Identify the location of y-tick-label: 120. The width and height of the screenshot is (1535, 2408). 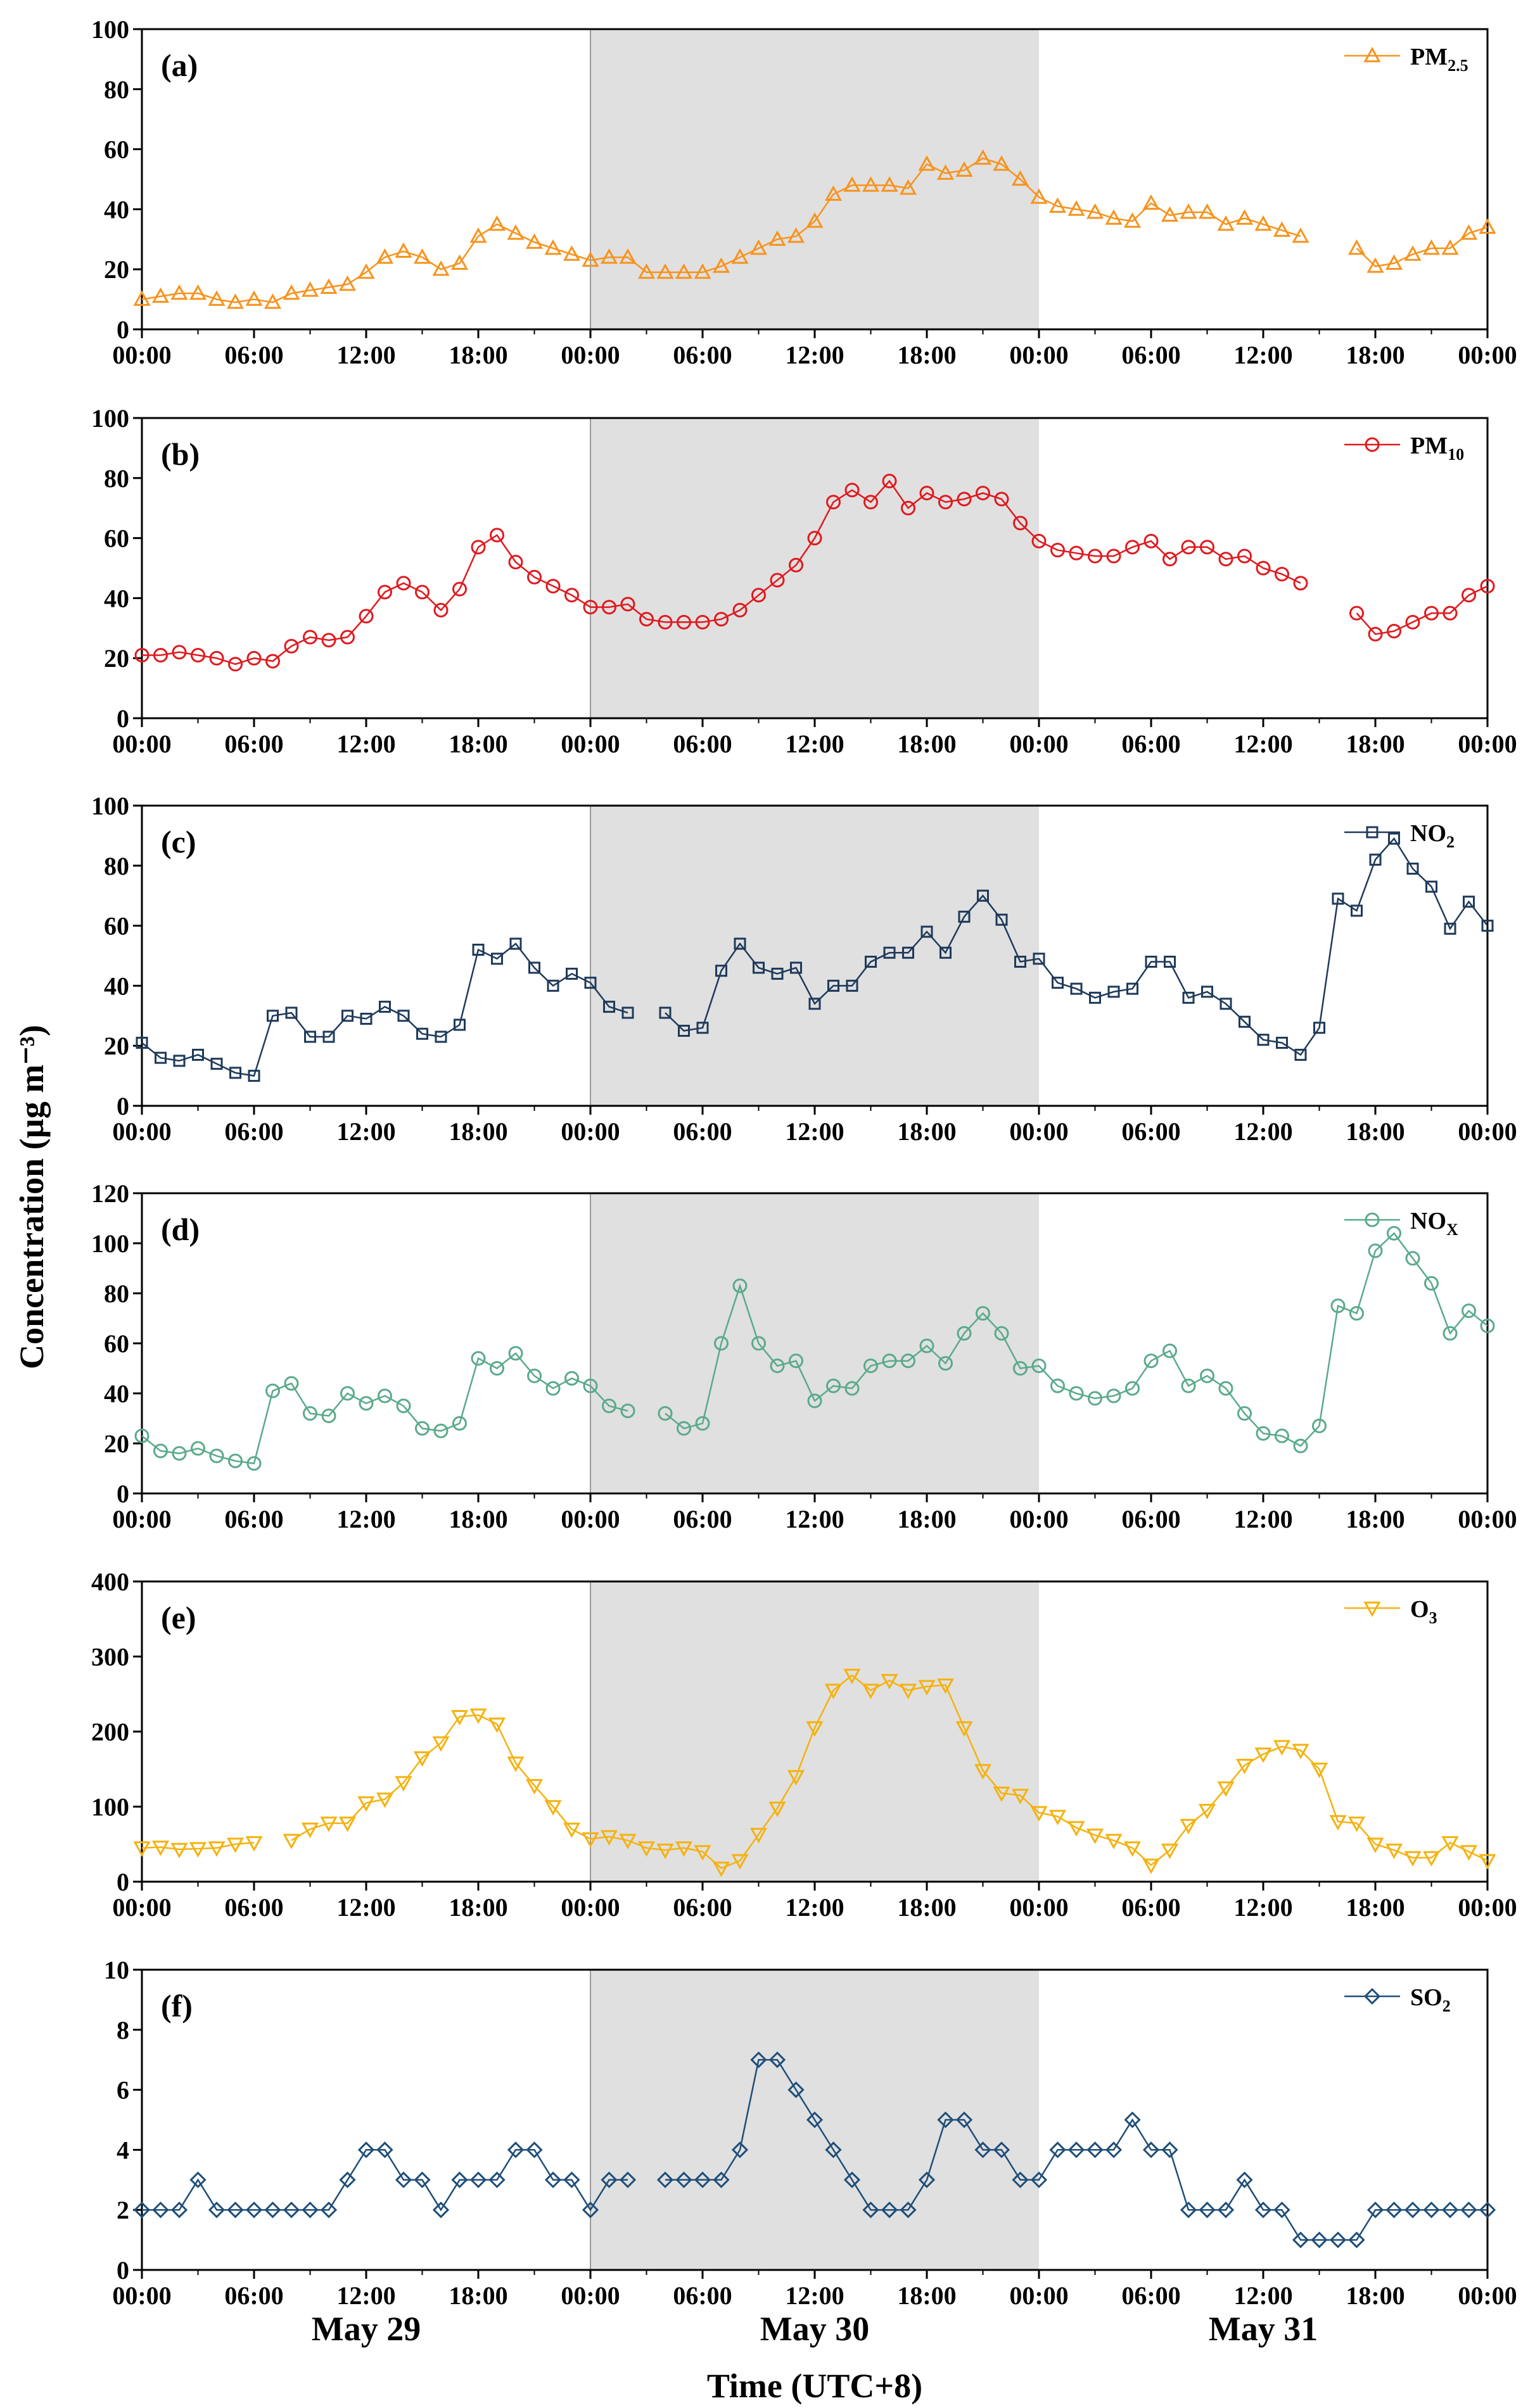
(110, 1193).